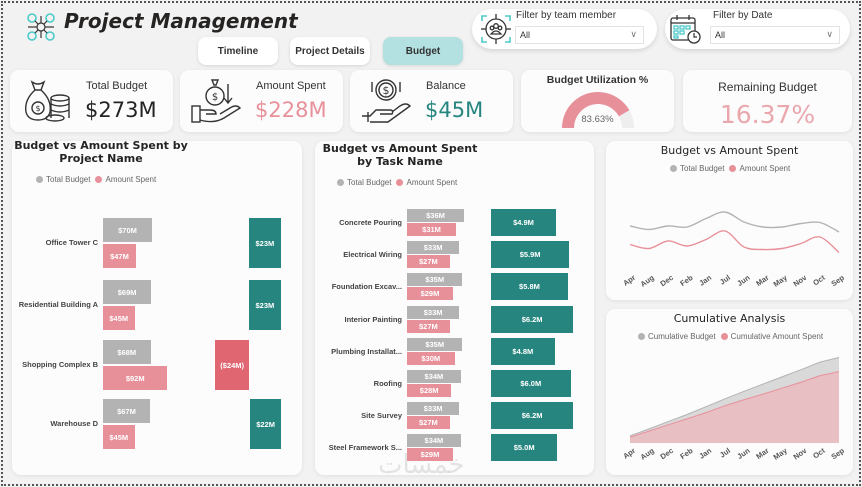  I want to click on area-chart, so click(734, 399).